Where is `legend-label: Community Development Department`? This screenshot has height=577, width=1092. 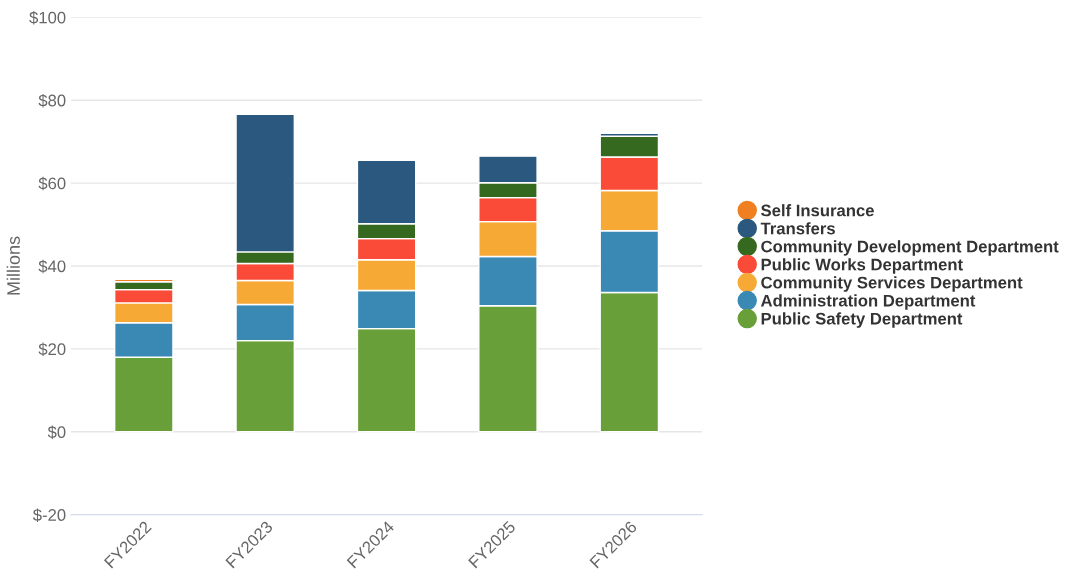
legend-label: Community Development Department is located at coordinates (910, 248).